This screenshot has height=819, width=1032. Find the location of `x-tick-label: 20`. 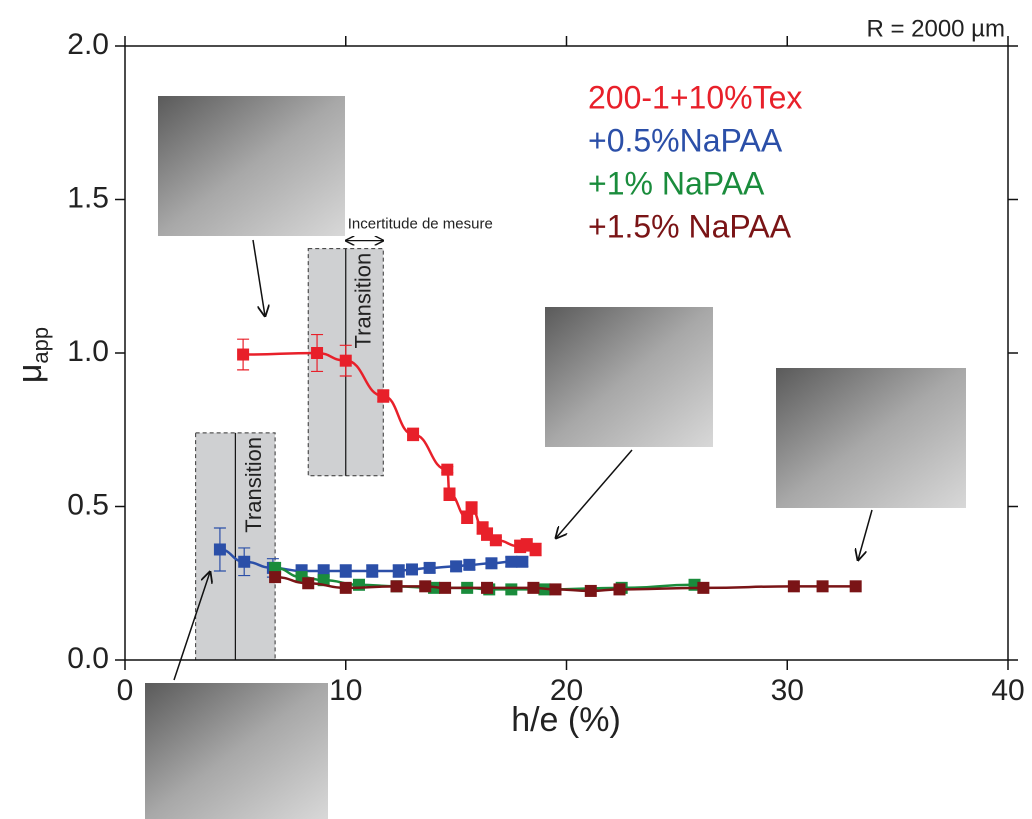

x-tick-label: 20 is located at coordinates (566, 690).